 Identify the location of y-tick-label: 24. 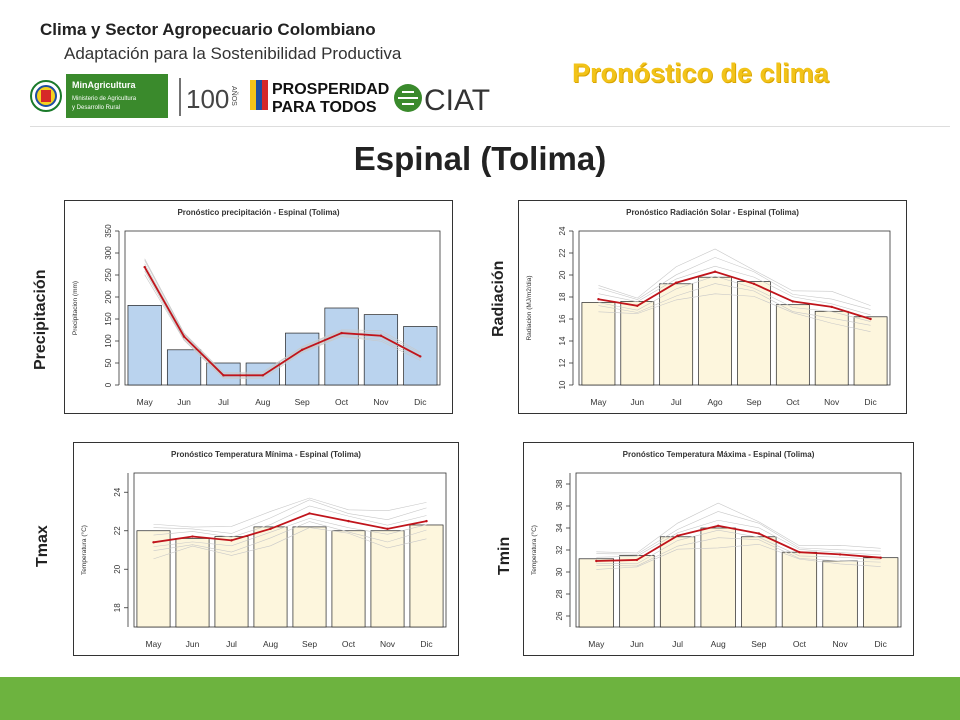
(562, 230).